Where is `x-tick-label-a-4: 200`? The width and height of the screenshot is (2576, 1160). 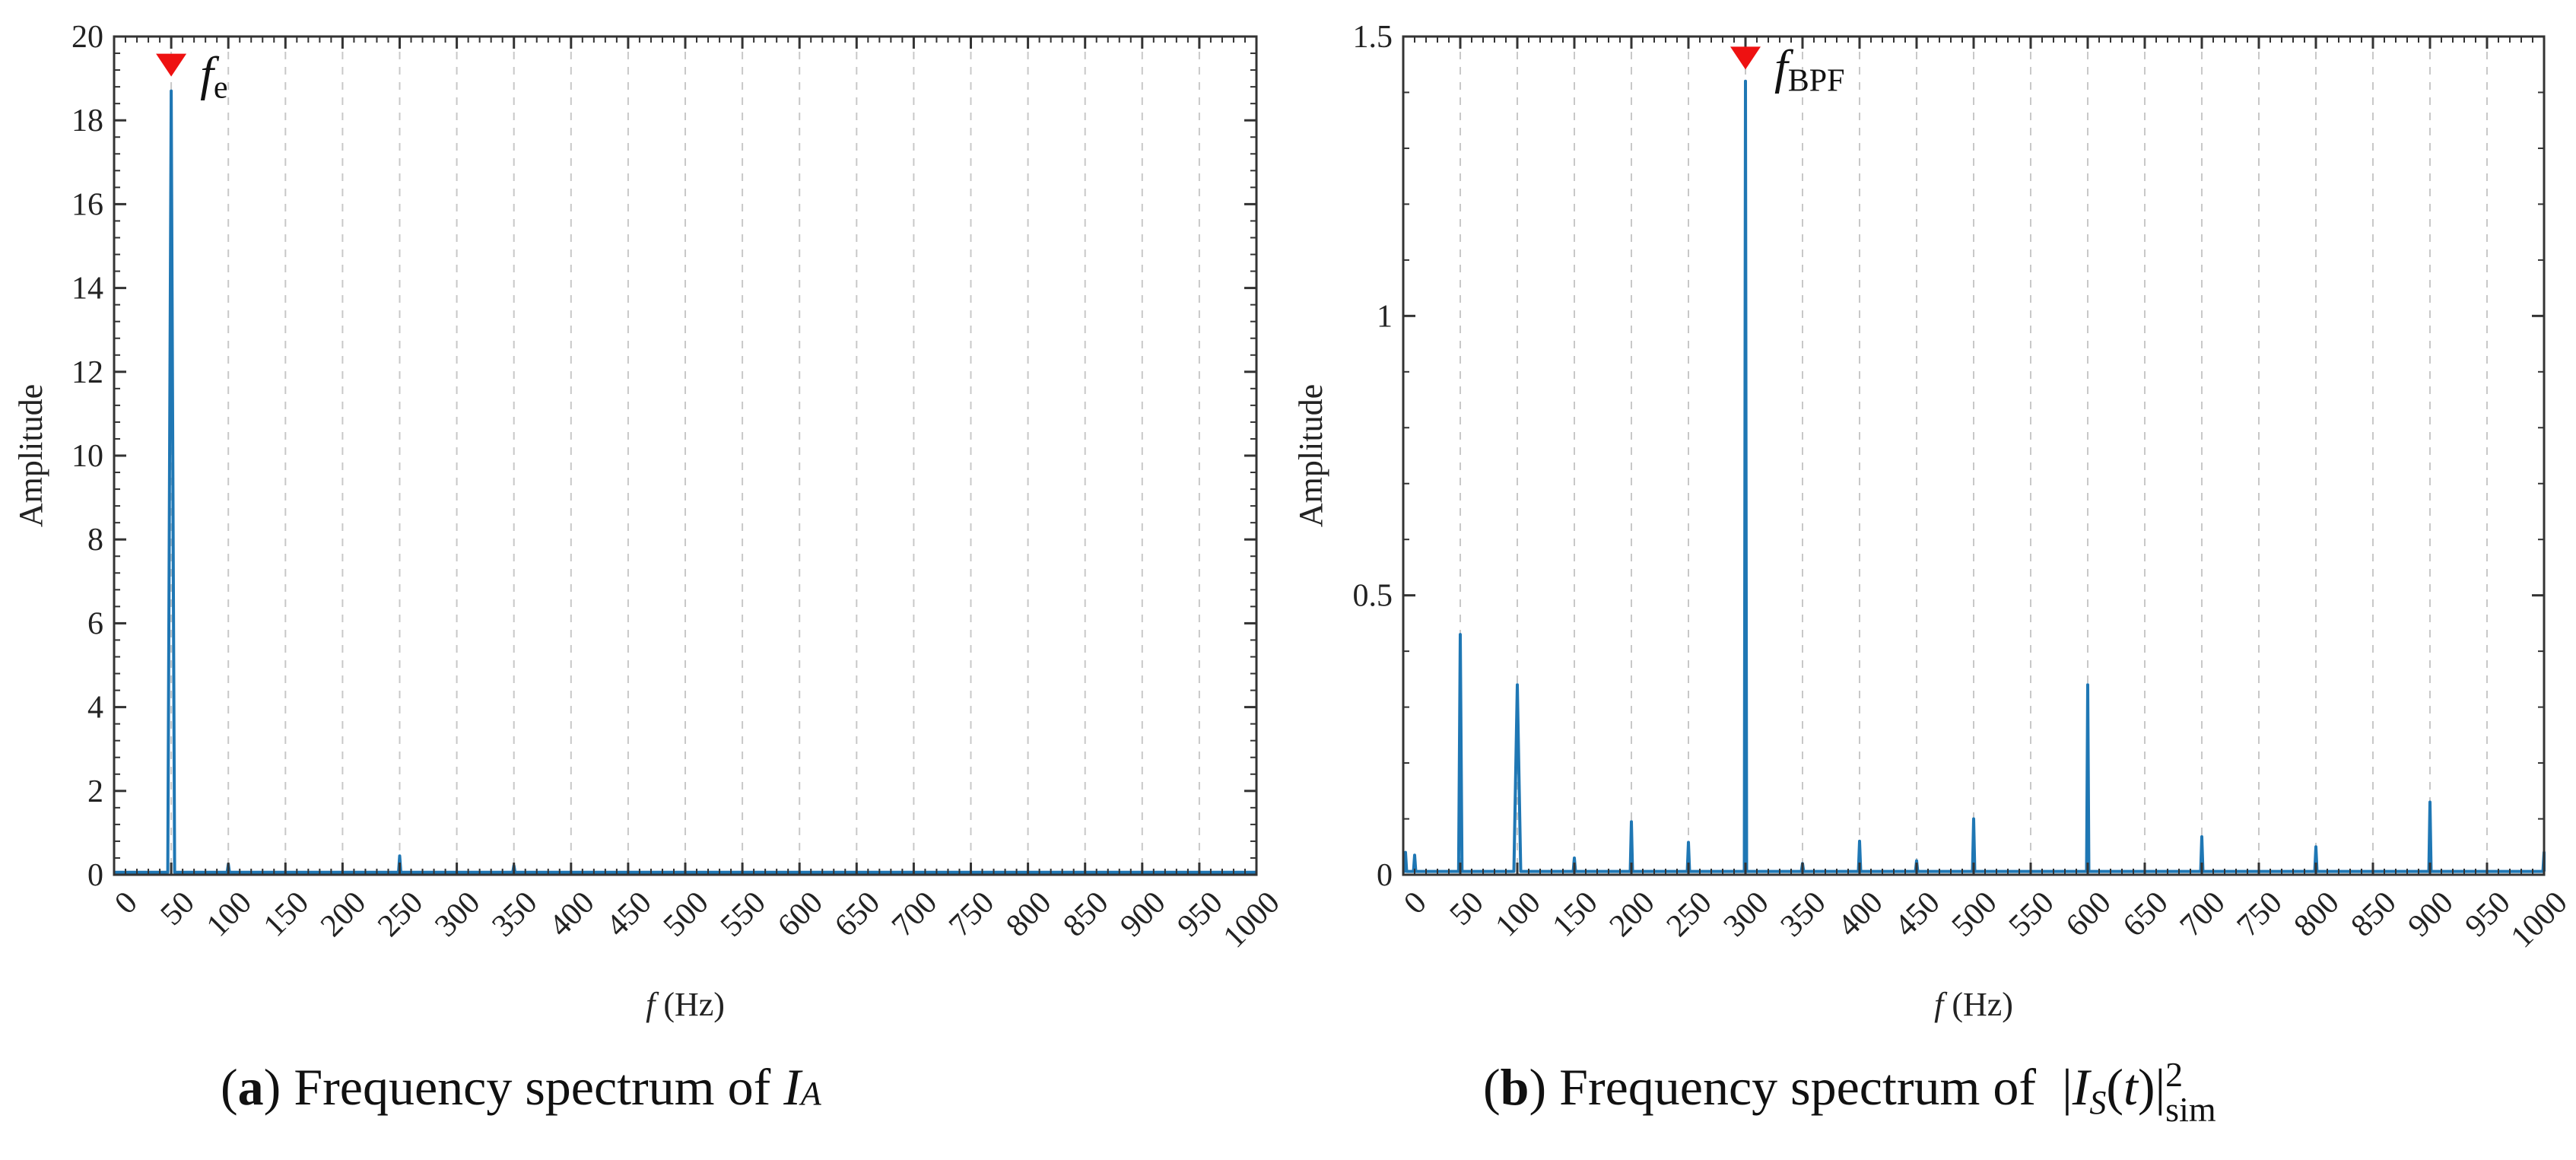
x-tick-label-a-4: 200 is located at coordinates (343, 914).